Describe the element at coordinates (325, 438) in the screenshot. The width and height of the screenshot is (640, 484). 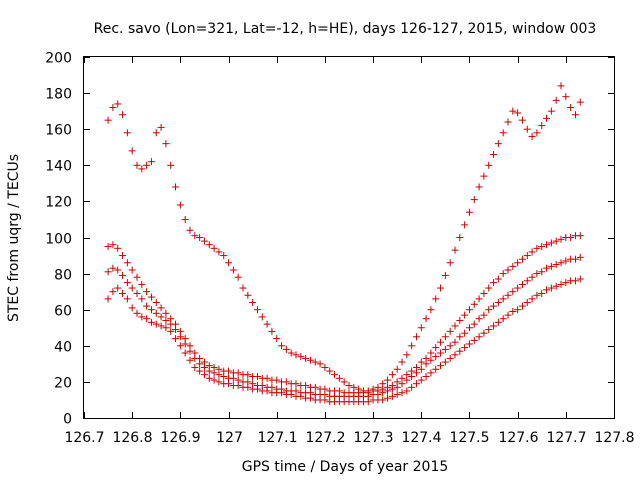
I see `x-tick-label: 127.2` at that location.